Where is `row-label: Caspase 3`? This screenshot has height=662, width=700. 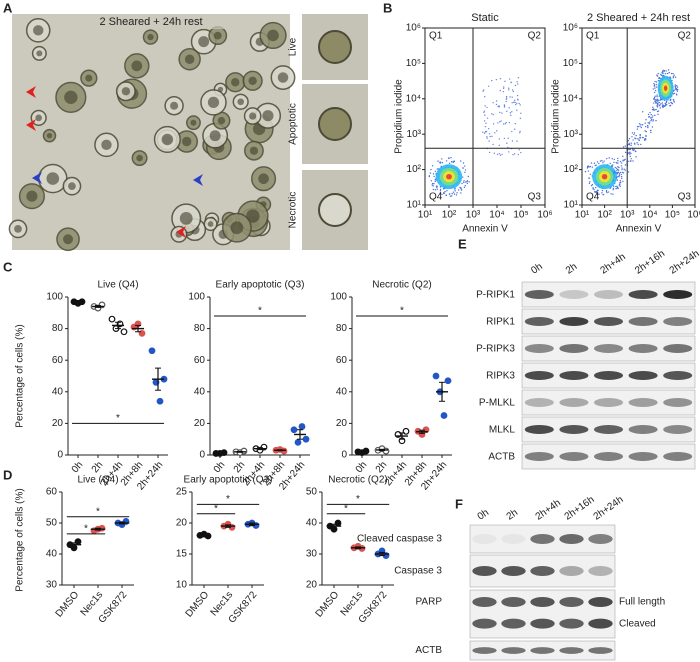 row-label: Caspase 3 is located at coordinates (418, 571).